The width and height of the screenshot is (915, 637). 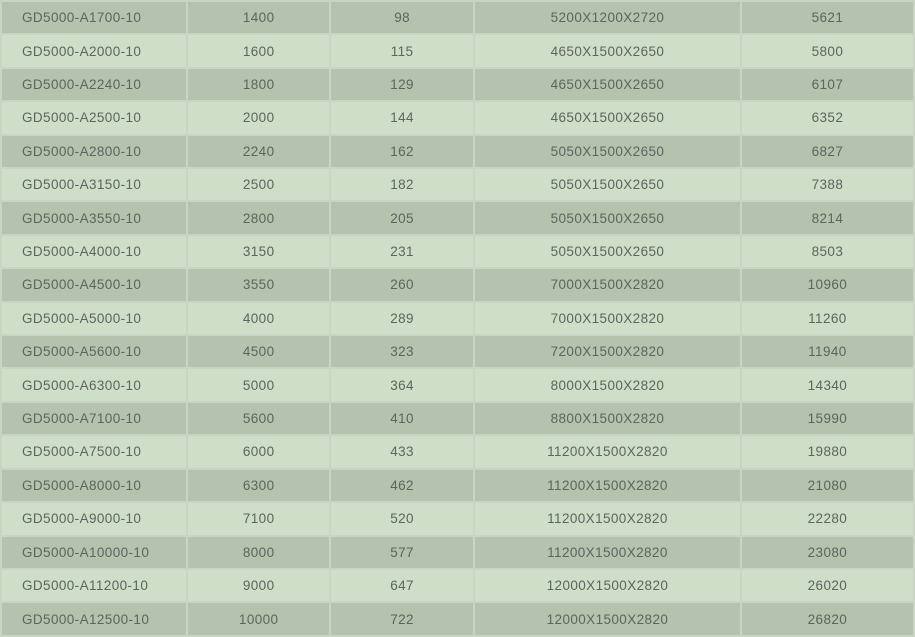 I want to click on cell-model: GD5000-A2240-10, so click(x=94, y=84).